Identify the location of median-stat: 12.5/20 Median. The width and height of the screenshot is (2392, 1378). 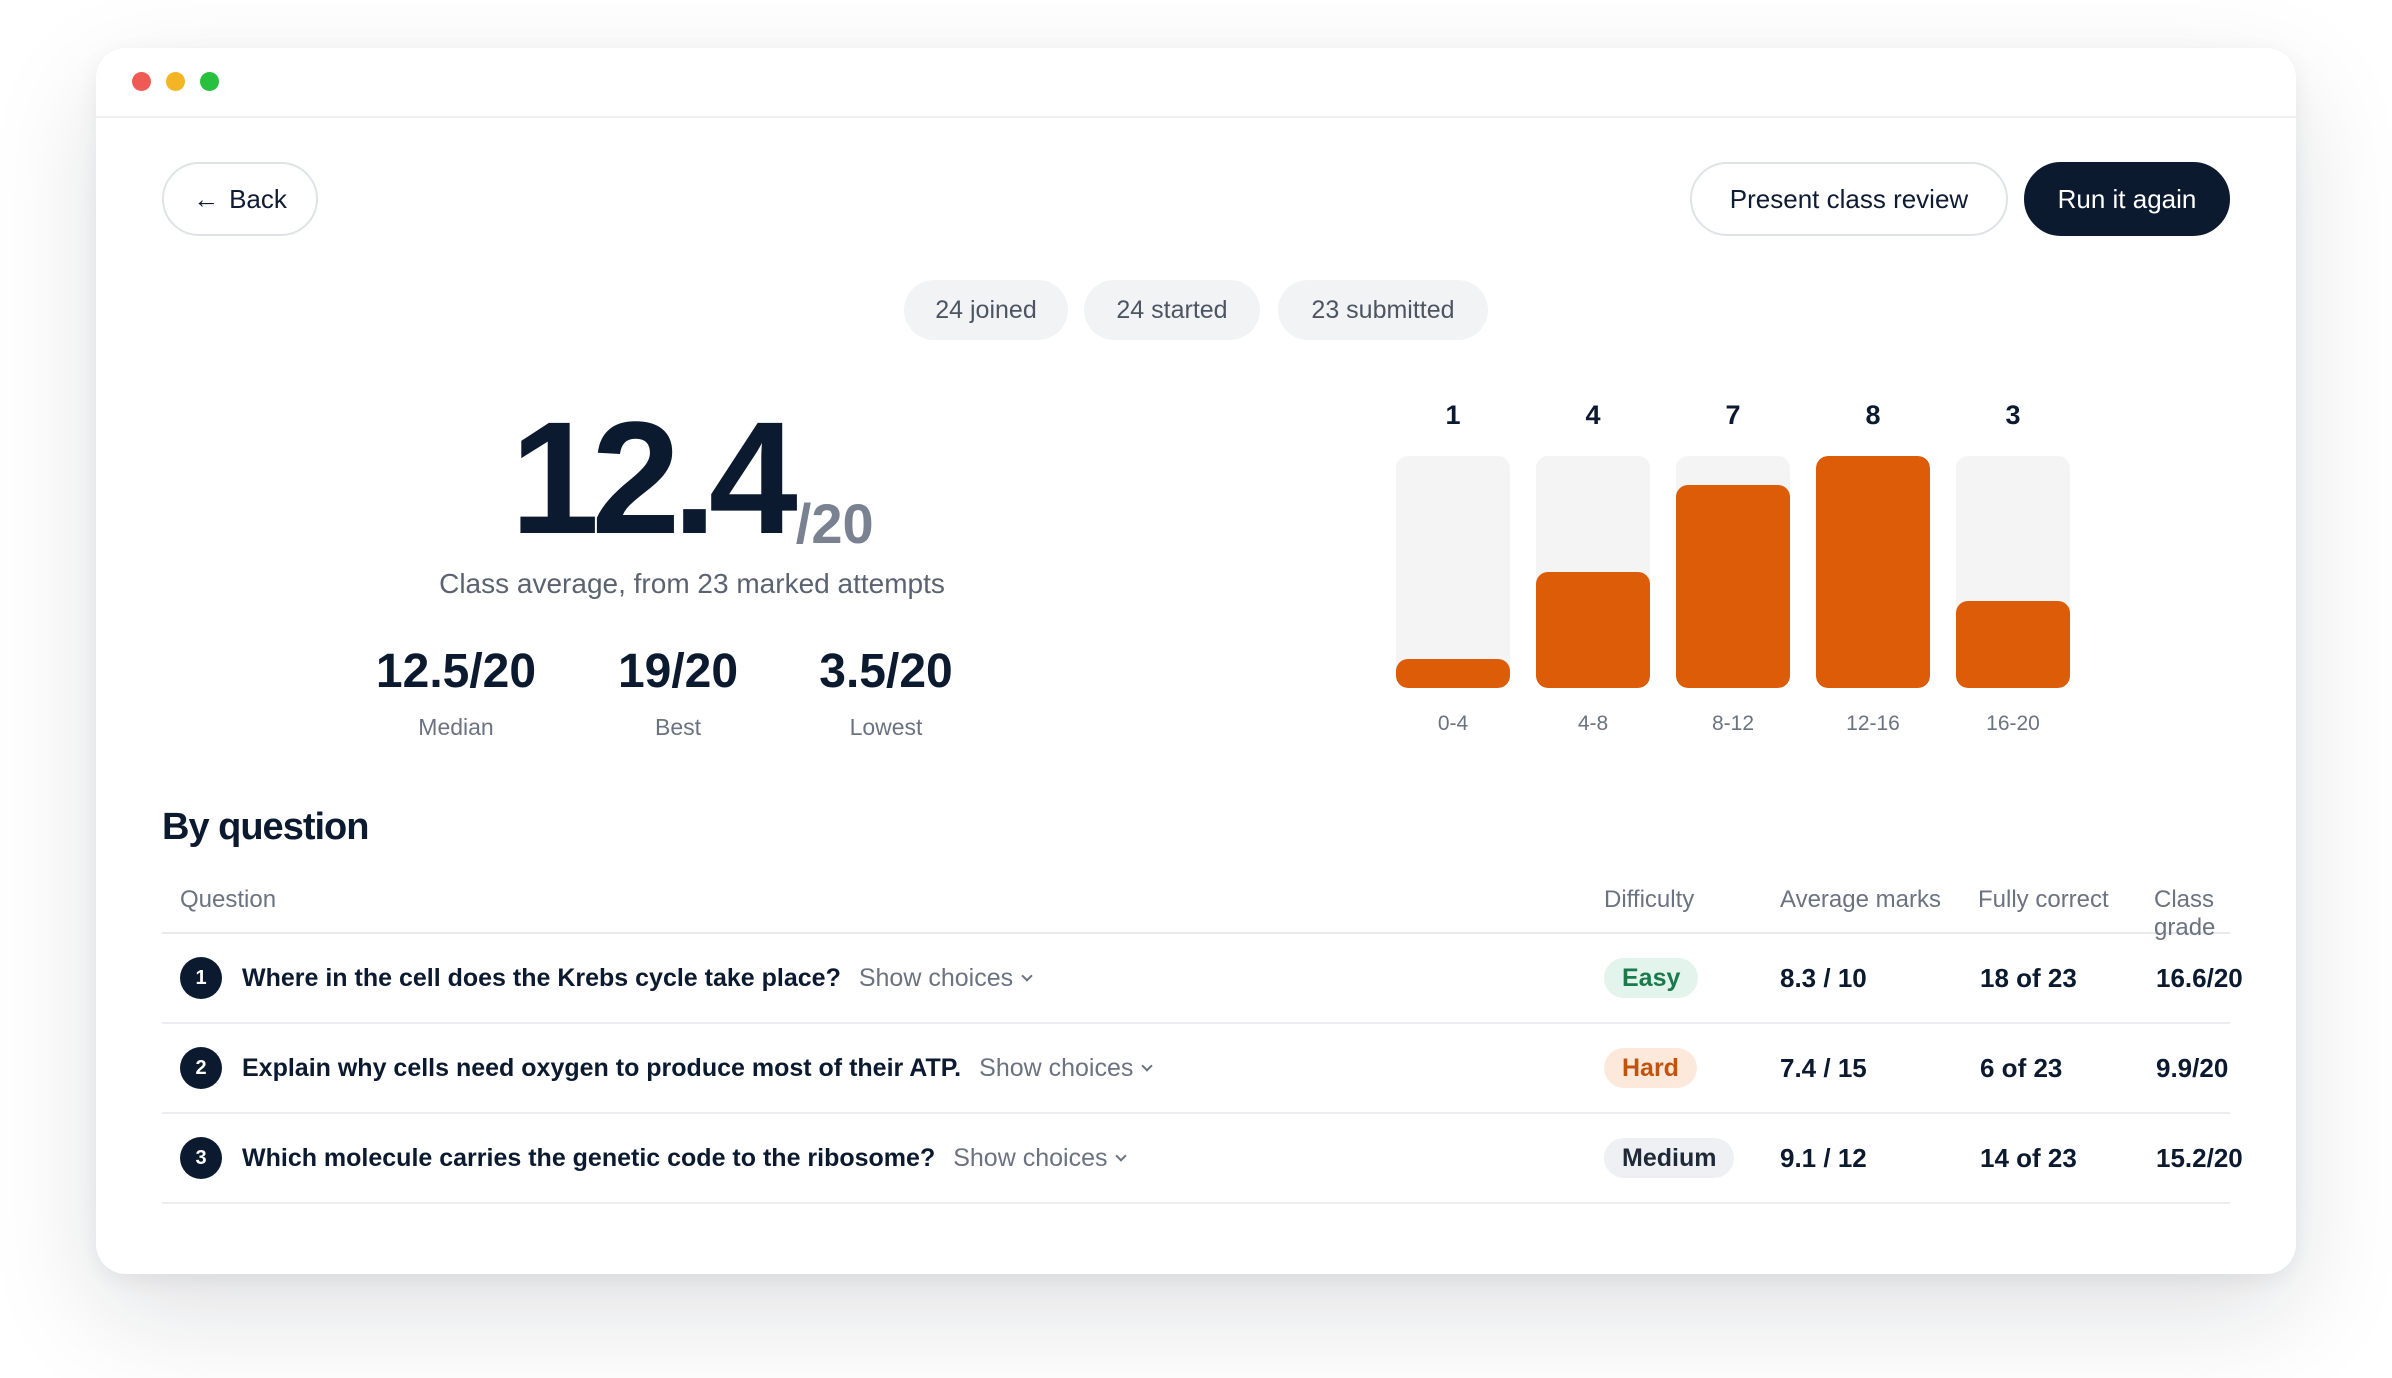
(456, 692).